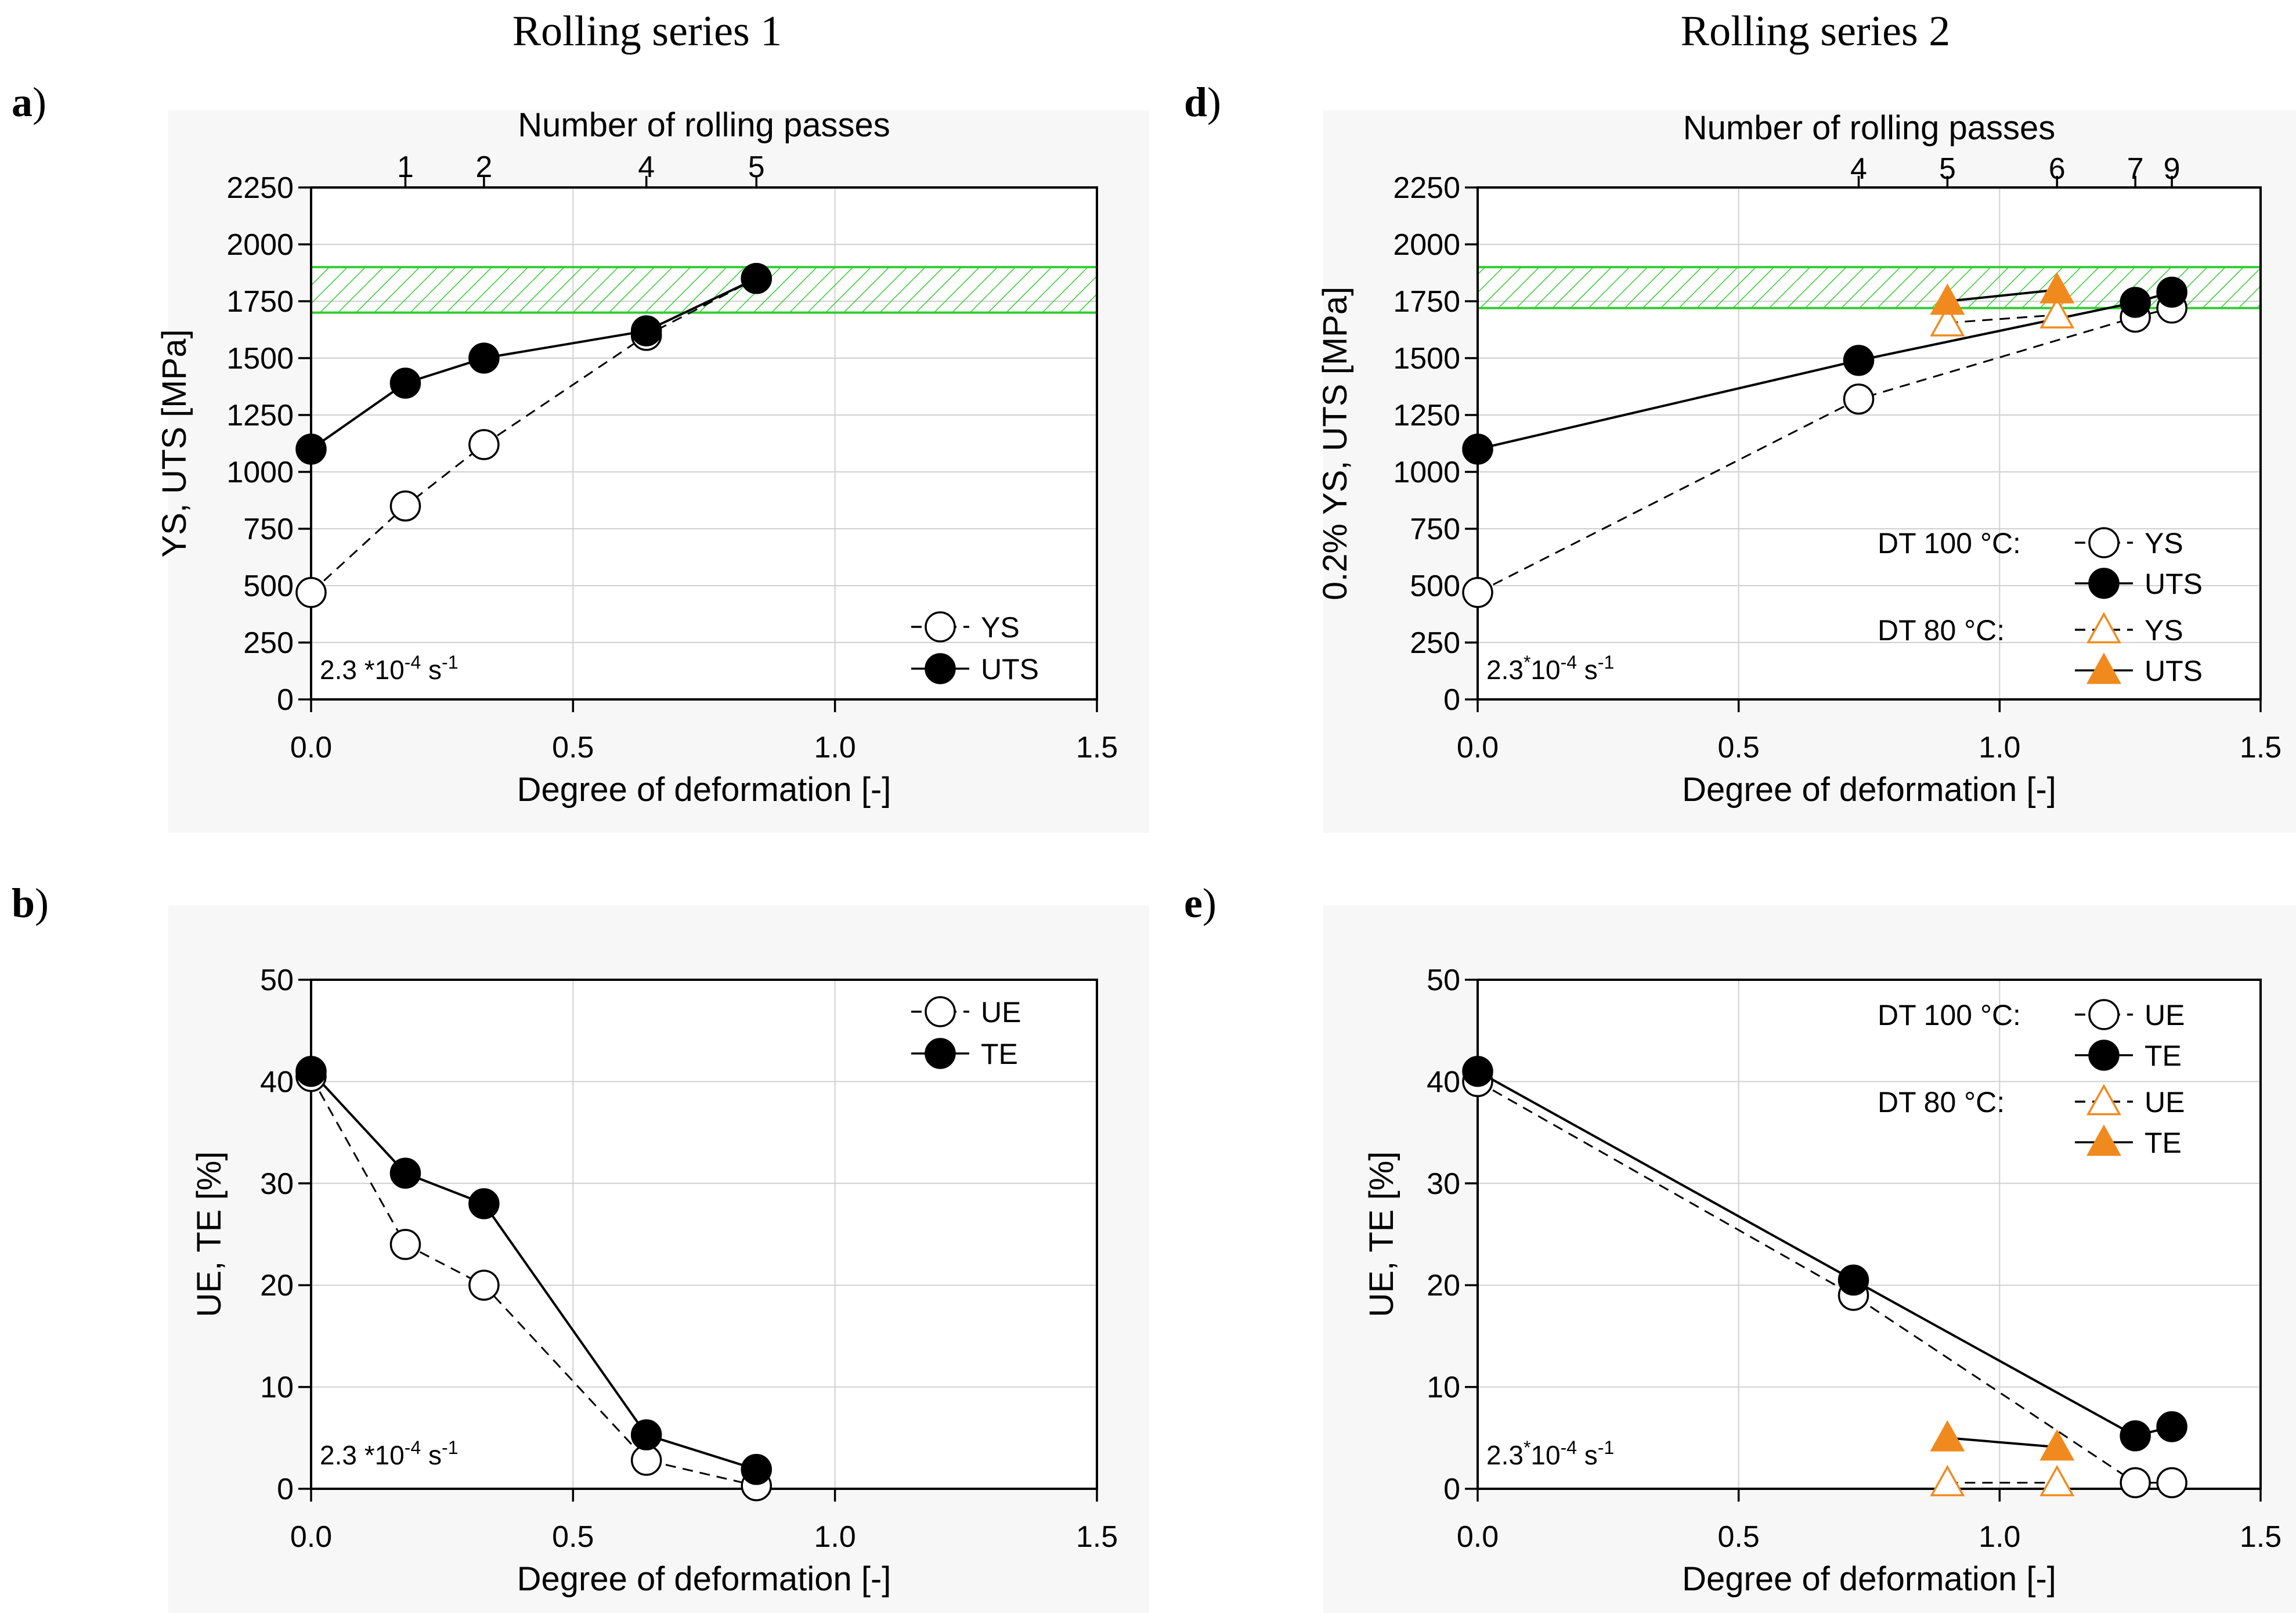 The image size is (2296, 1613). What do you see at coordinates (756, 167) in the screenshot?
I see `top-tick-label: 5` at bounding box center [756, 167].